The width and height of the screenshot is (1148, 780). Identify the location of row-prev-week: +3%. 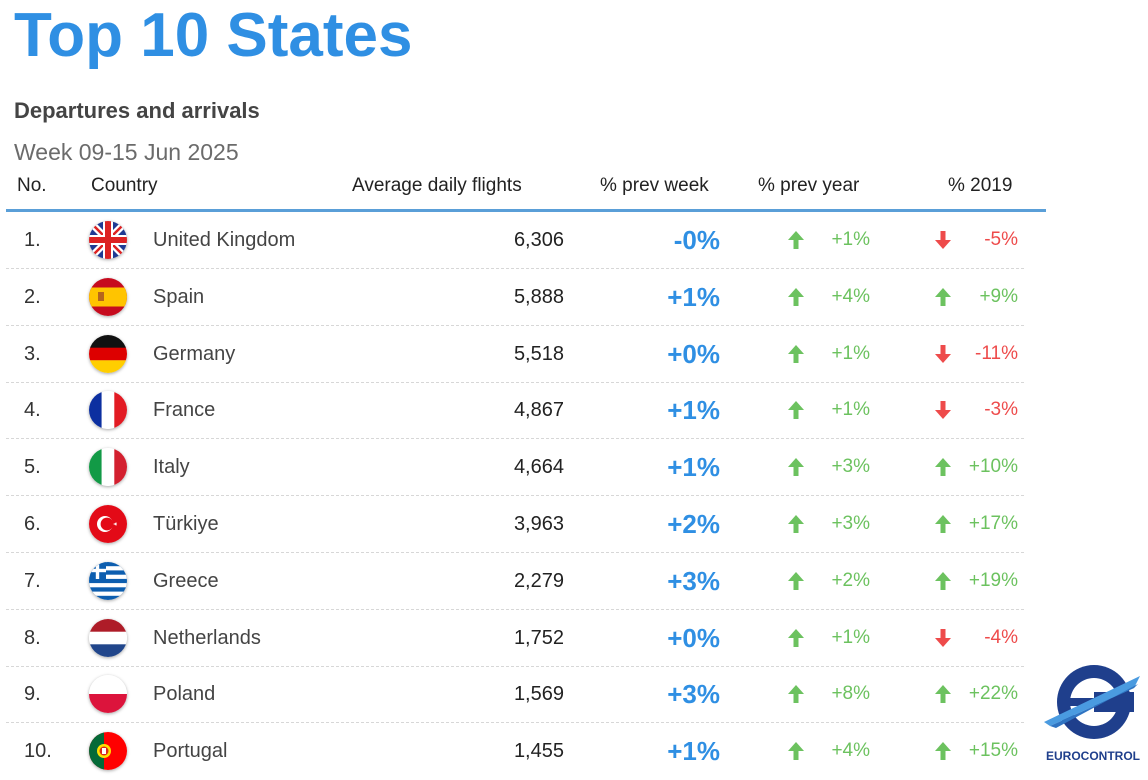
(693, 694).